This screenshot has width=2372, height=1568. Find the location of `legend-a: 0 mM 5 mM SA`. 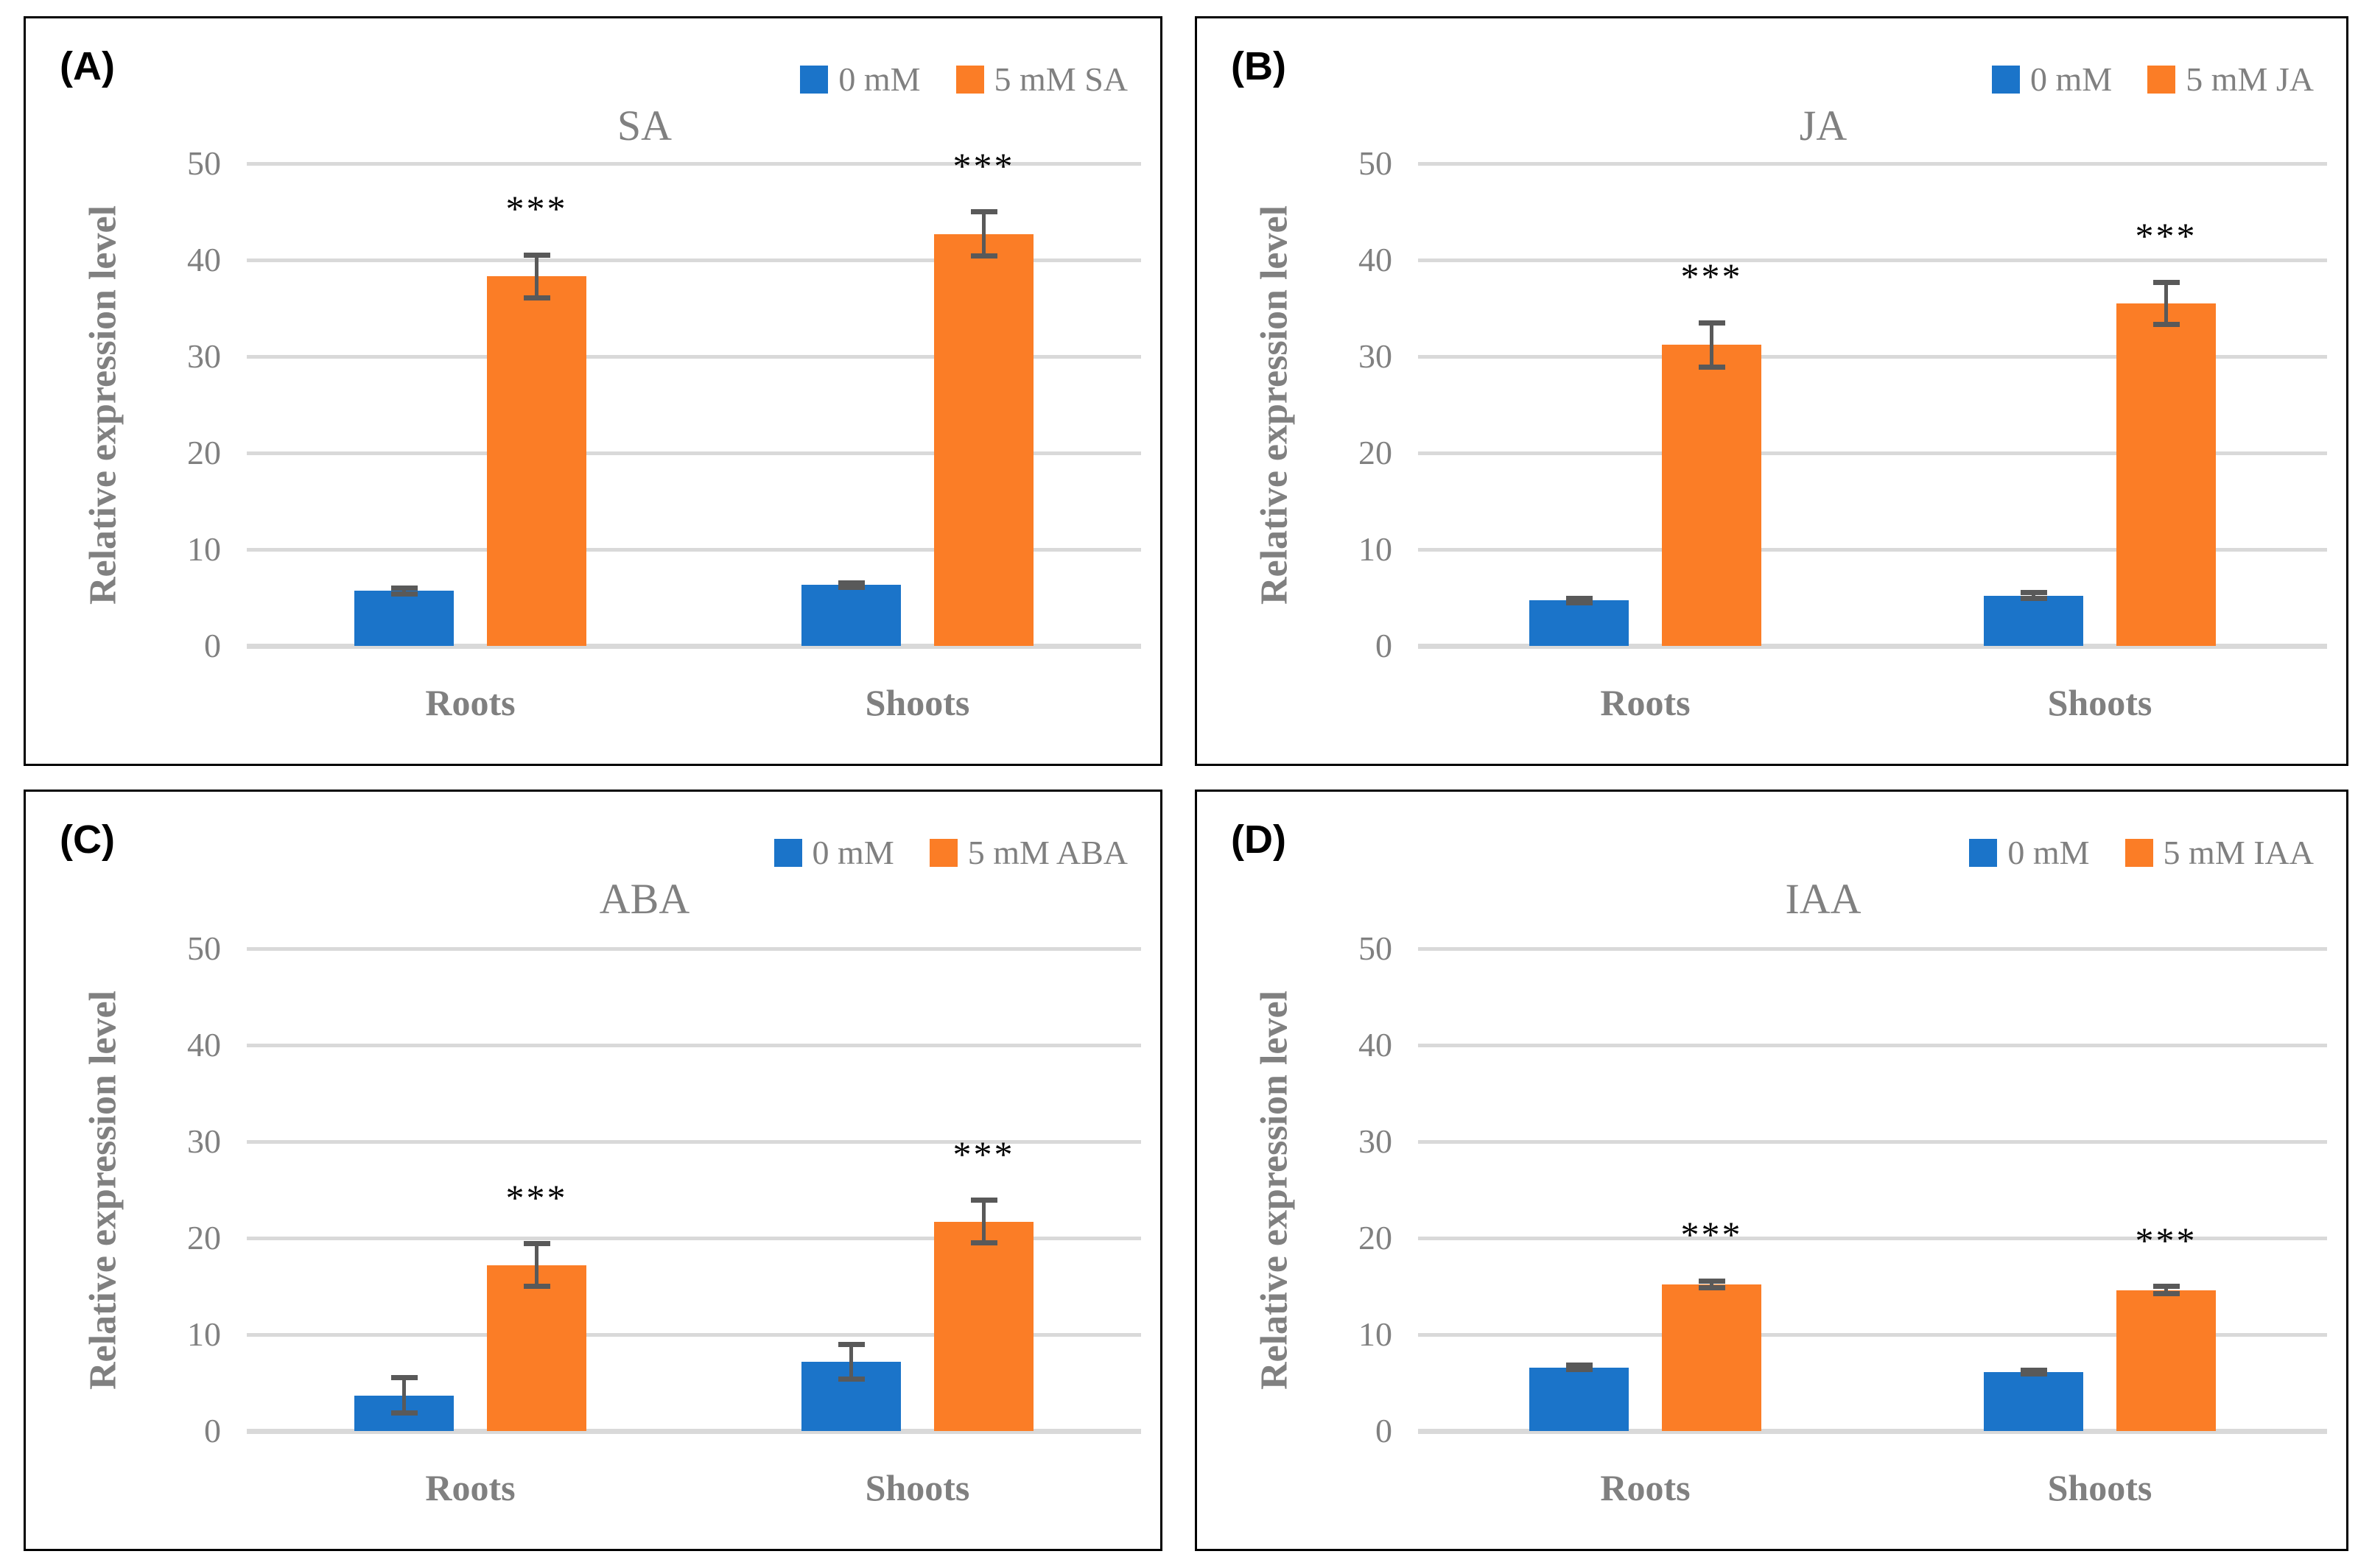

legend-a: 0 mM 5 mM SA is located at coordinates (964, 79).